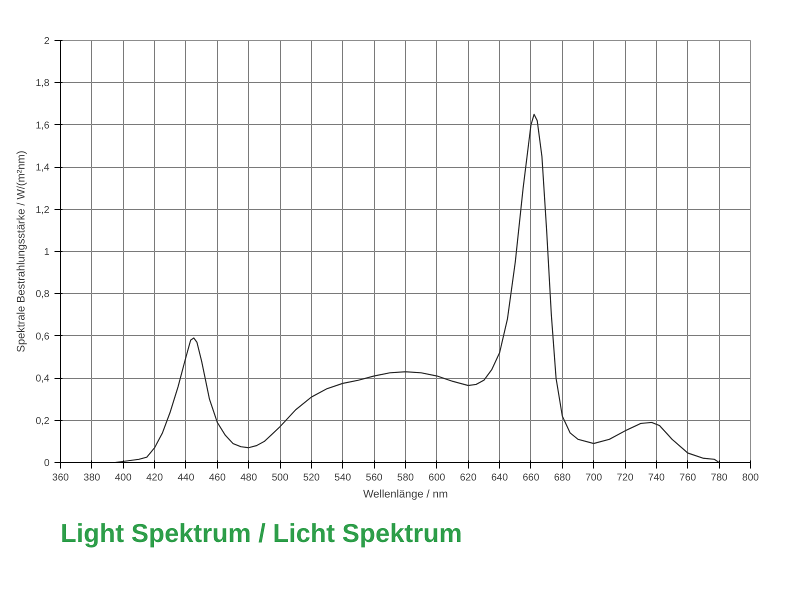 Image resolution: width=800 pixels, height=600 pixels. What do you see at coordinates (43, 421) in the screenshot?
I see `y-tick-label: 0,2` at bounding box center [43, 421].